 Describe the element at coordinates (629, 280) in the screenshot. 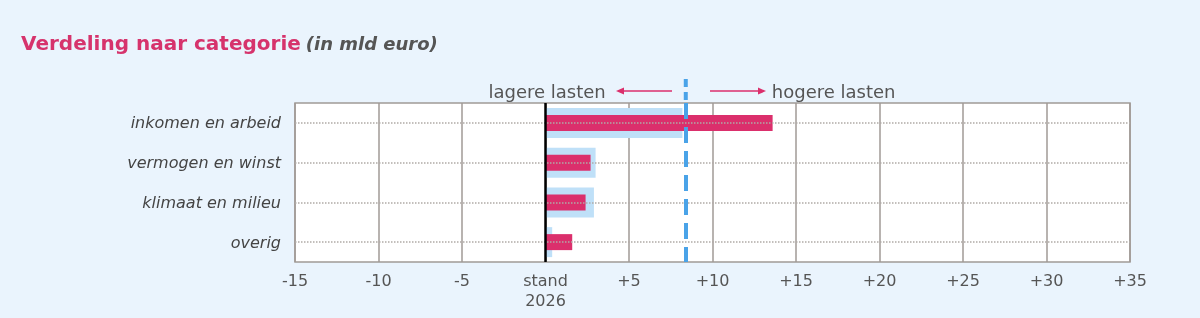

I see `x-tick-label: +5` at that location.